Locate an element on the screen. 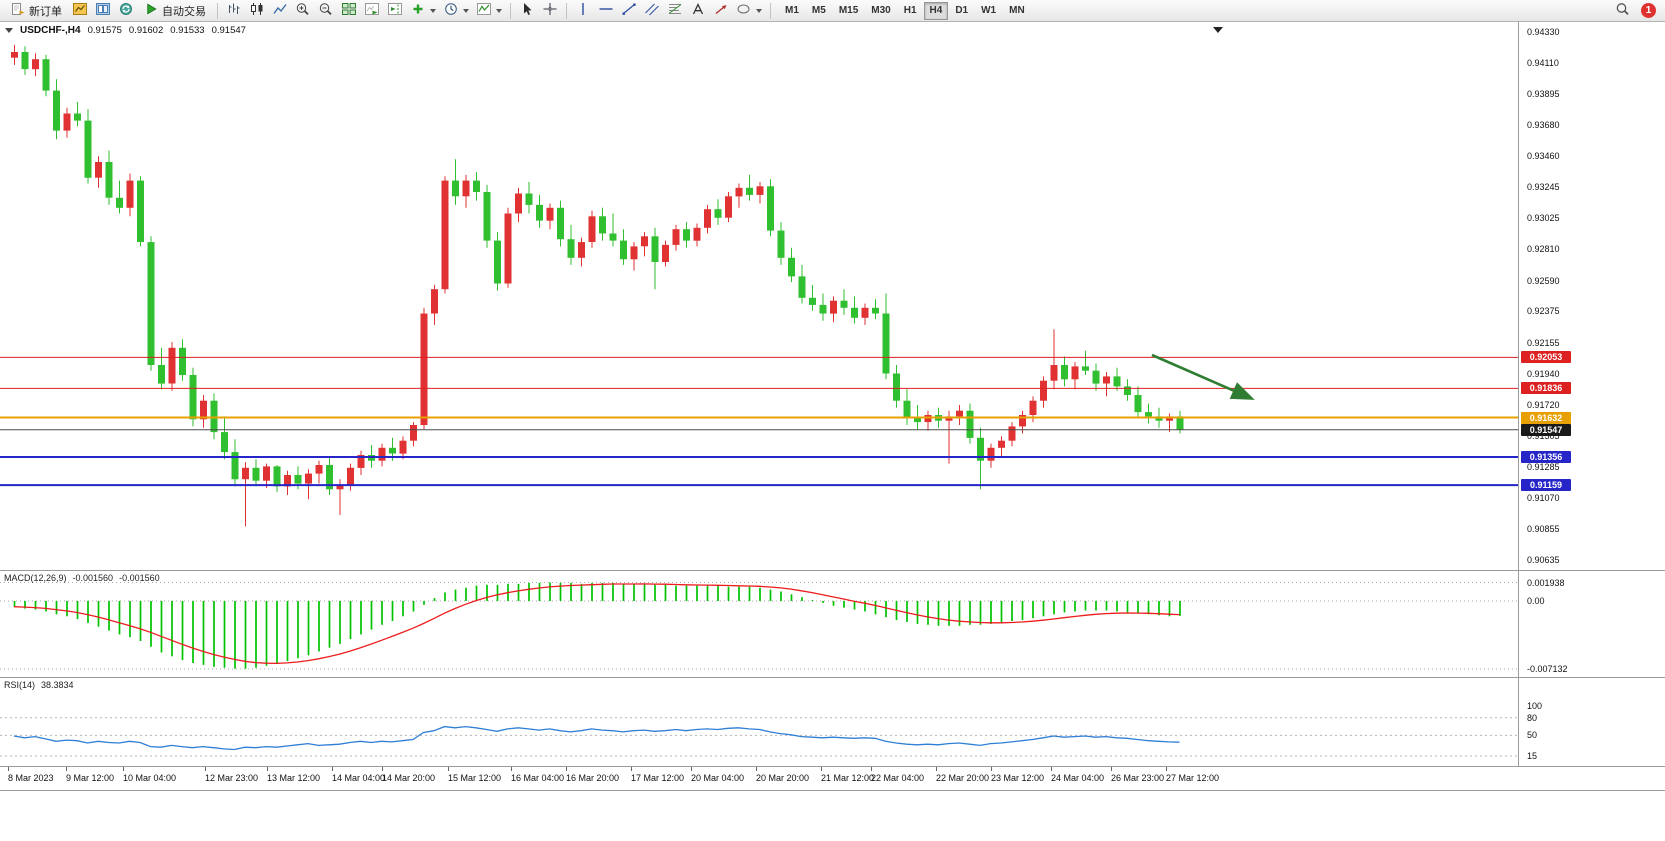 The image size is (1665, 841). time-axis-label: 26 Mar 23:00 is located at coordinates (1138, 778).